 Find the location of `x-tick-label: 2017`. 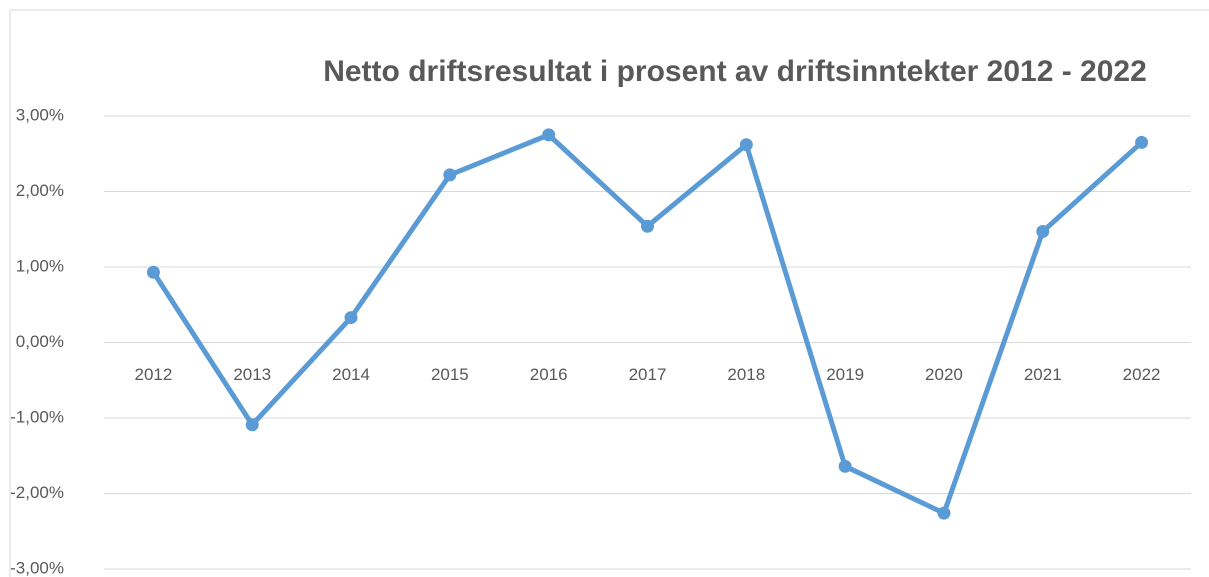

x-tick-label: 2017 is located at coordinates (648, 374).